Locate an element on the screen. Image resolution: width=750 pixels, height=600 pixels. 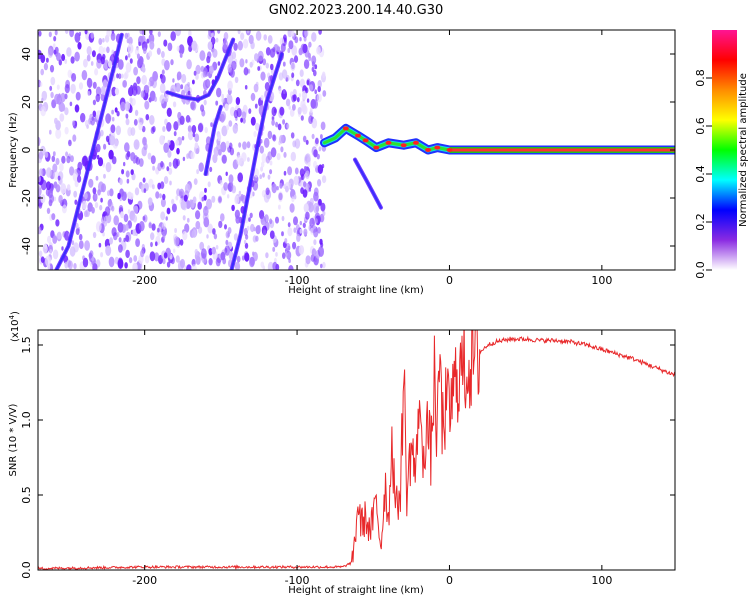
x-tick-label: 0 is located at coordinates (449, 280).